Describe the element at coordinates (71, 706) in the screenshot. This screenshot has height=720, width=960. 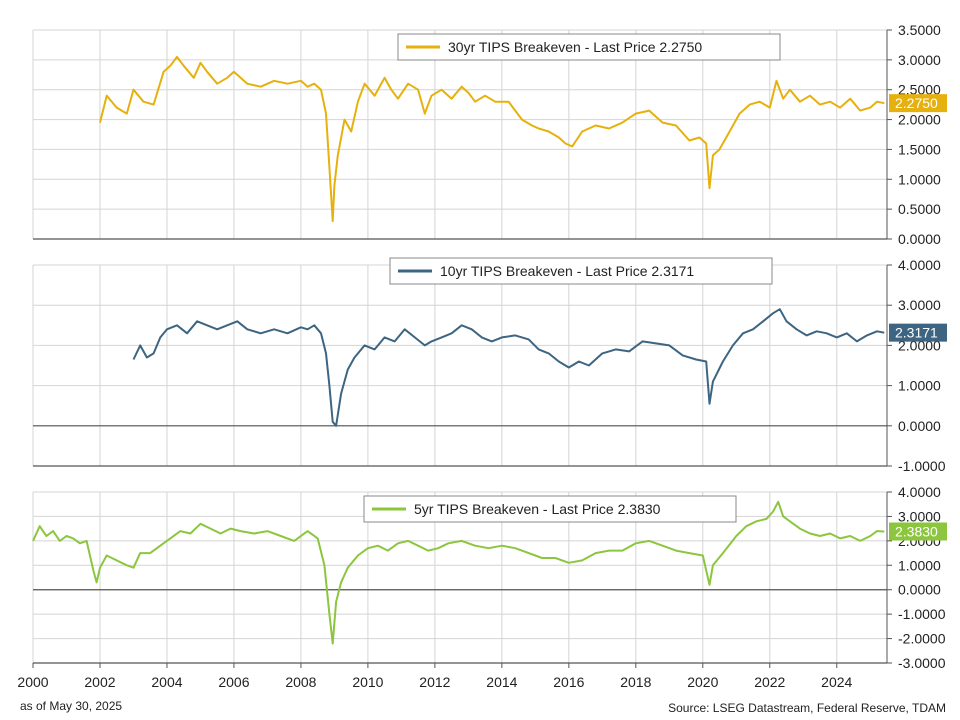
I see `as-of-date-note: as of May 30, 2025` at that location.